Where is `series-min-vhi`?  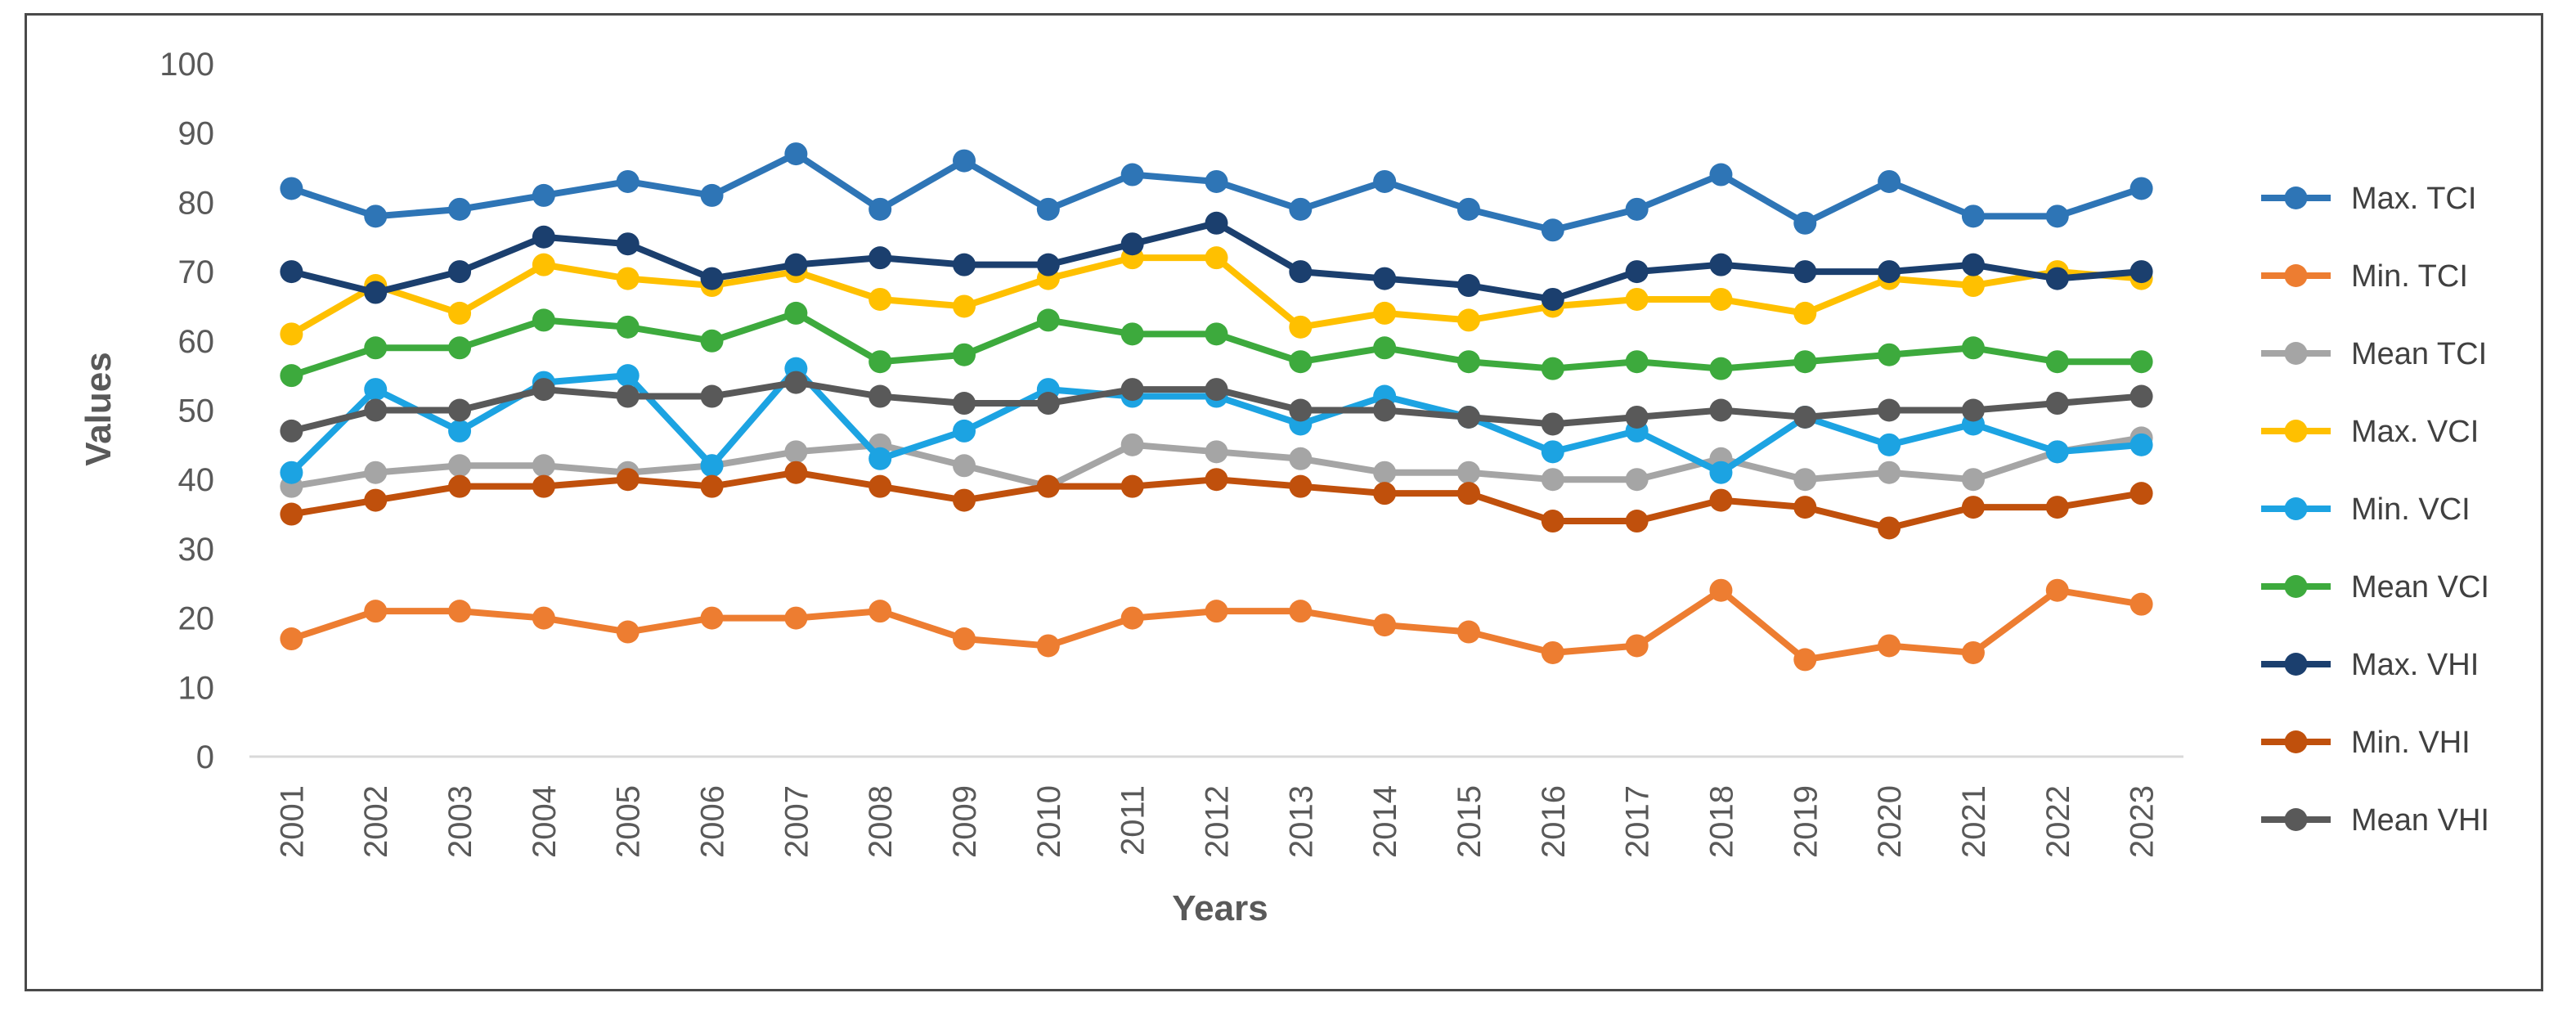
series-min-vhi is located at coordinates (1216, 500).